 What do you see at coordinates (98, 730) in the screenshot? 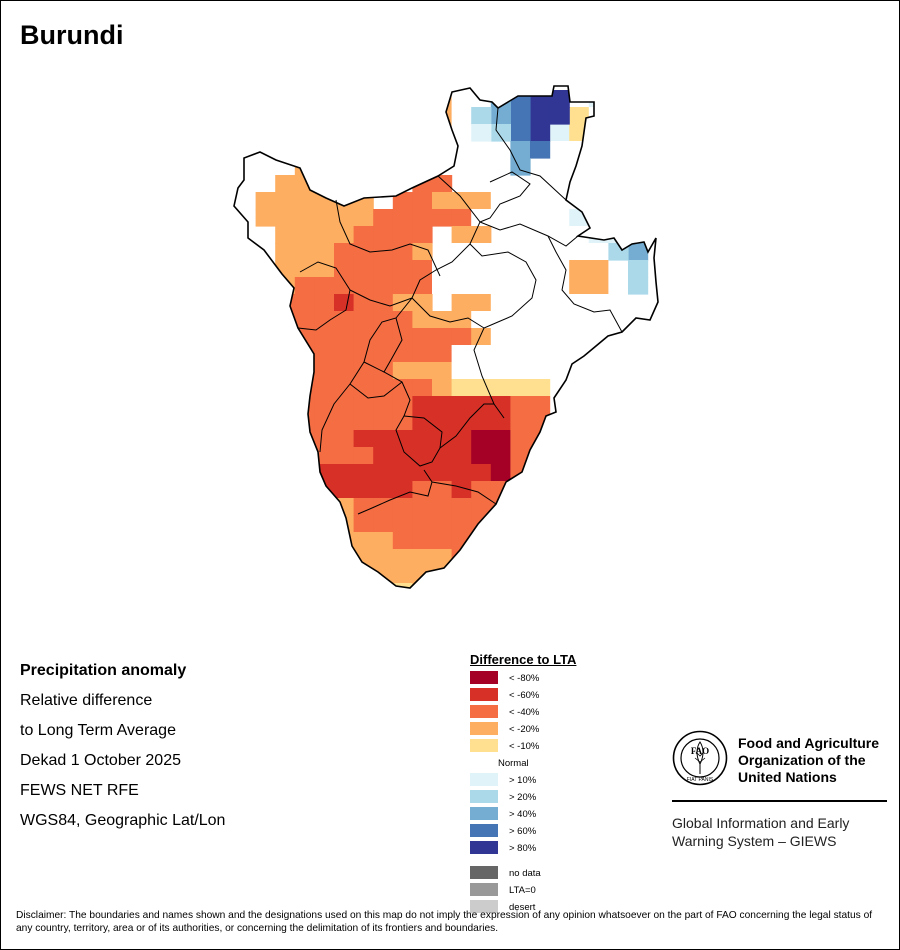
I see `info-line: to Long Term Average` at bounding box center [98, 730].